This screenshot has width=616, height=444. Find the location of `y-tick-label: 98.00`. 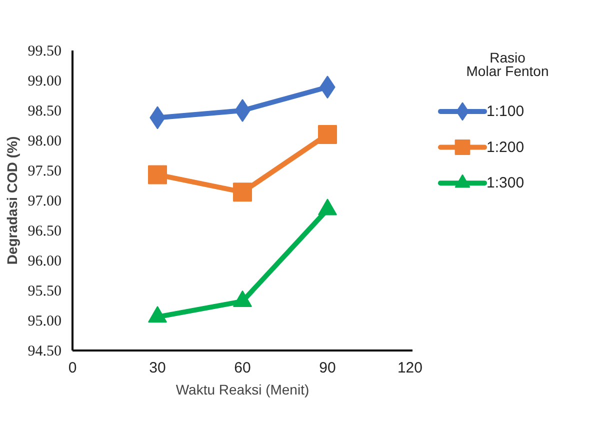

y-tick-label: 98.00 is located at coordinates (45, 142).